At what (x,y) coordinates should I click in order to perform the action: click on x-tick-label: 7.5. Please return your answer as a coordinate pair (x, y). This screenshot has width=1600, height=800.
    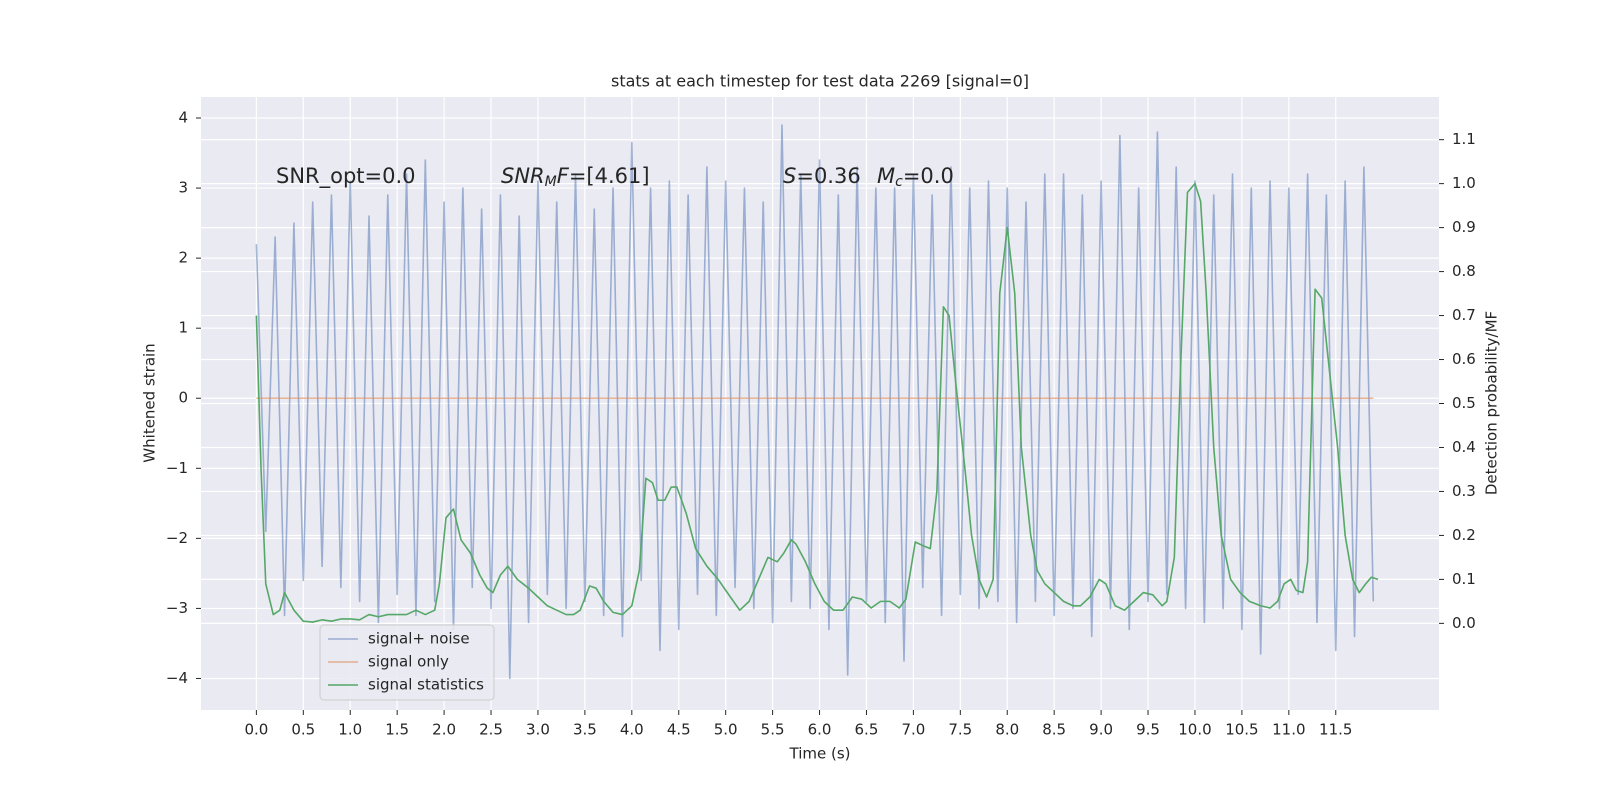
    Looking at the image, I should click on (960, 730).